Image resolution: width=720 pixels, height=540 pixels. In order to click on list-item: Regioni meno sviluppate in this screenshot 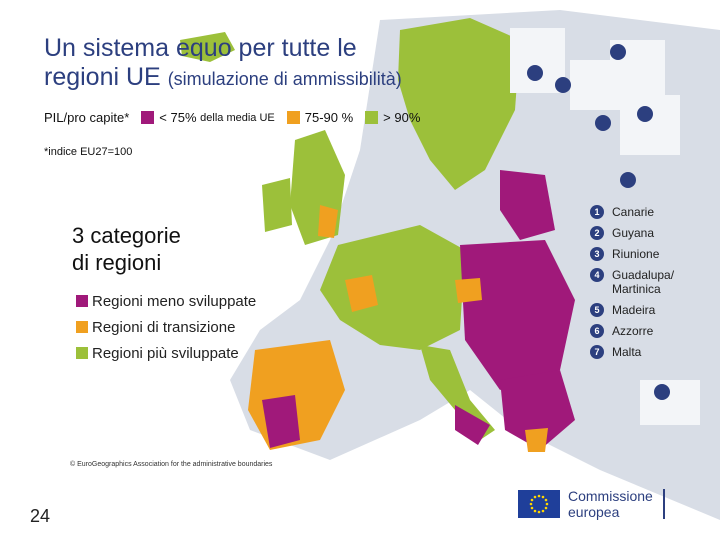, I will do `click(166, 301)`.